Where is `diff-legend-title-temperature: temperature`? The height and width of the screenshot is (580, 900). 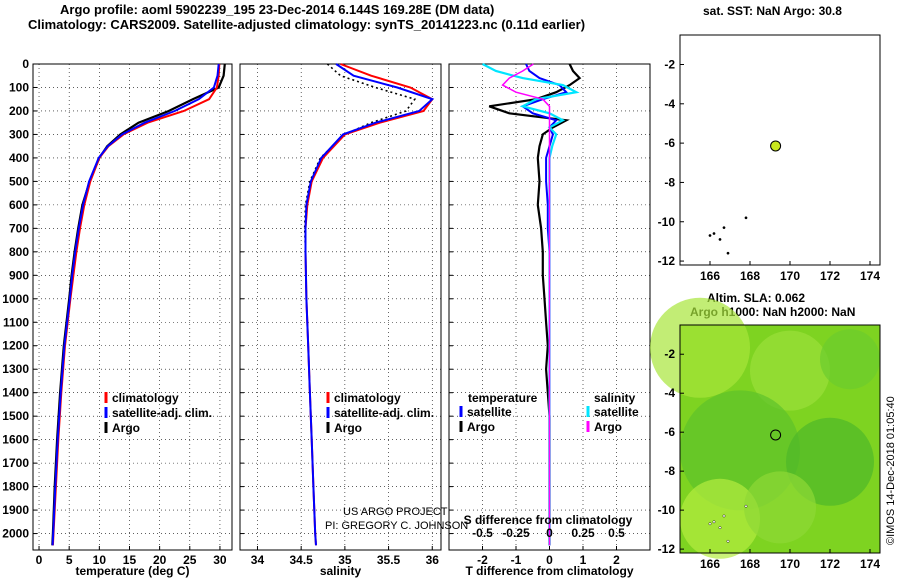
diff-legend-title-temperature: temperature is located at coordinates (503, 398).